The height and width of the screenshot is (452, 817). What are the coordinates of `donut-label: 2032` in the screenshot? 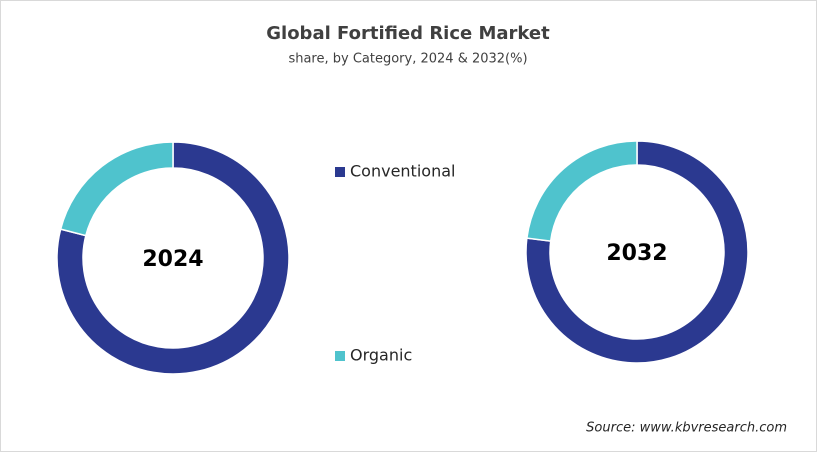 It's located at (636, 253).